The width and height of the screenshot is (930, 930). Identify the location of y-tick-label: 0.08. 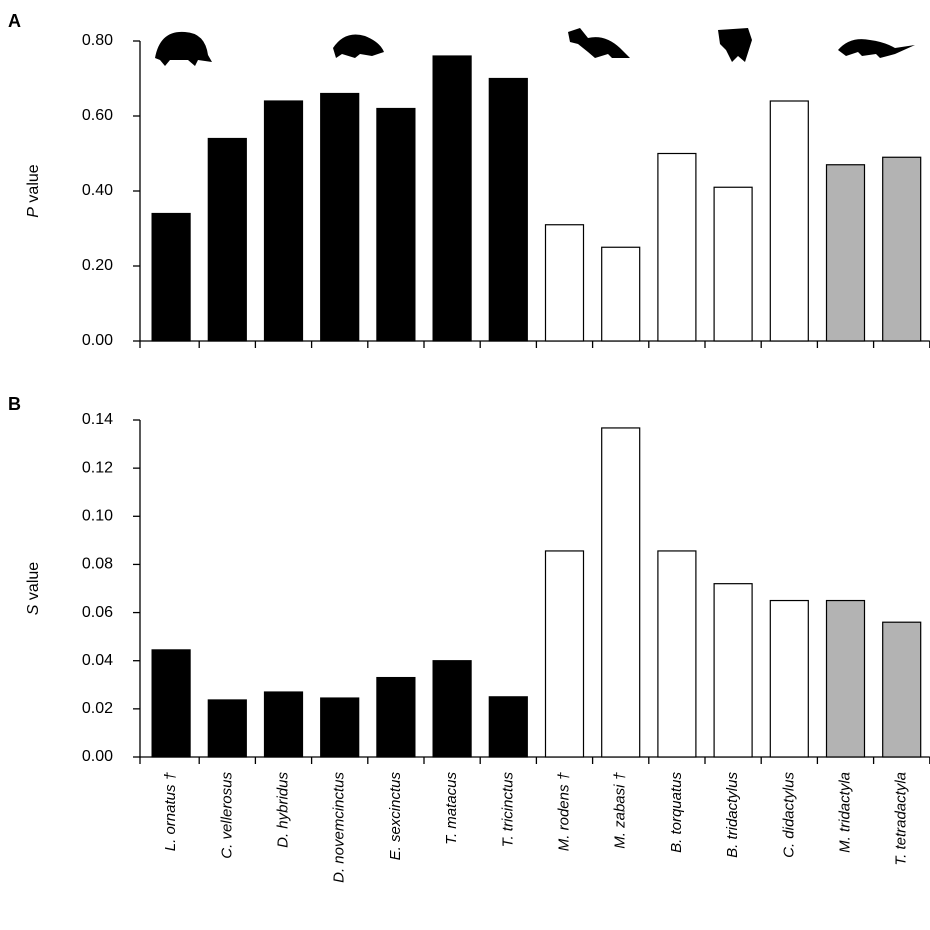
(97, 564).